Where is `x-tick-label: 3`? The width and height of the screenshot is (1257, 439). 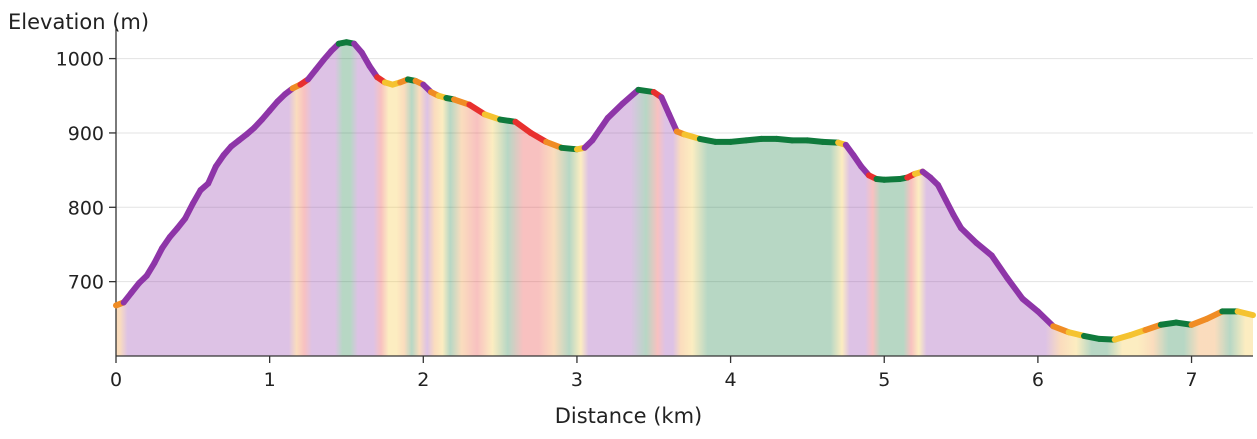
x-tick-label: 3 is located at coordinates (577, 380).